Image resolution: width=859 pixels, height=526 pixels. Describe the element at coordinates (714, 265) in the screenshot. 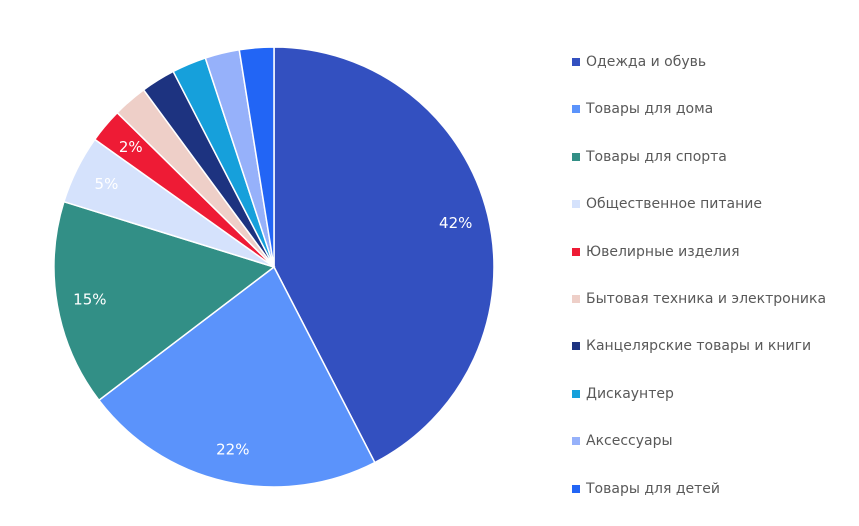

I see `legend-item: Ювелирные изделия` at that location.